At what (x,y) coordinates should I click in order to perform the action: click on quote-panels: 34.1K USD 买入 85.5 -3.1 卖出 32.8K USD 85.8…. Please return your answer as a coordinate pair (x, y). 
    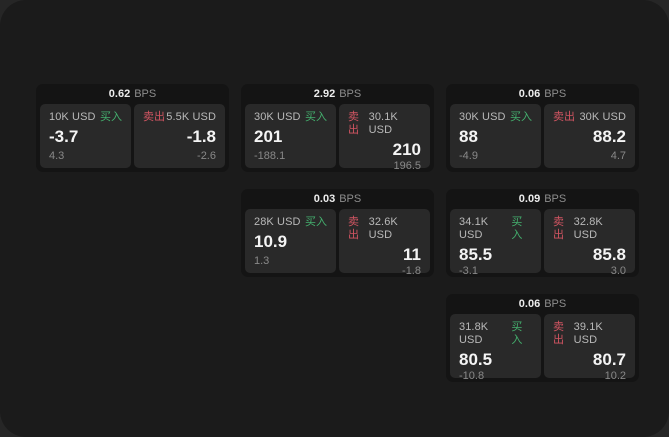
    Looking at the image, I should click on (542, 243).